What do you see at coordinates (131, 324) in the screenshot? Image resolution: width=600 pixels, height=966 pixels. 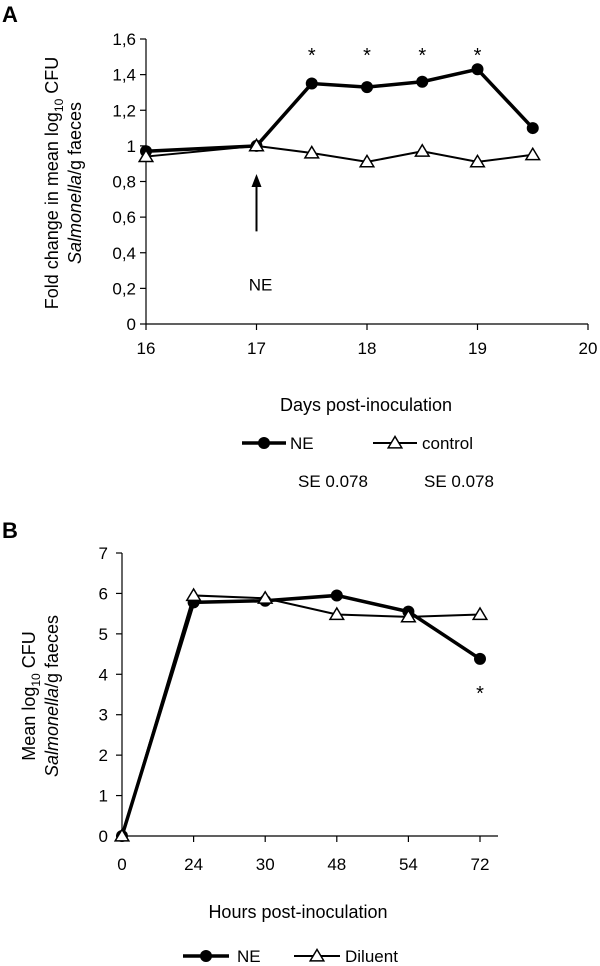 I see `panel-a-y-tick-label: 0` at bounding box center [131, 324].